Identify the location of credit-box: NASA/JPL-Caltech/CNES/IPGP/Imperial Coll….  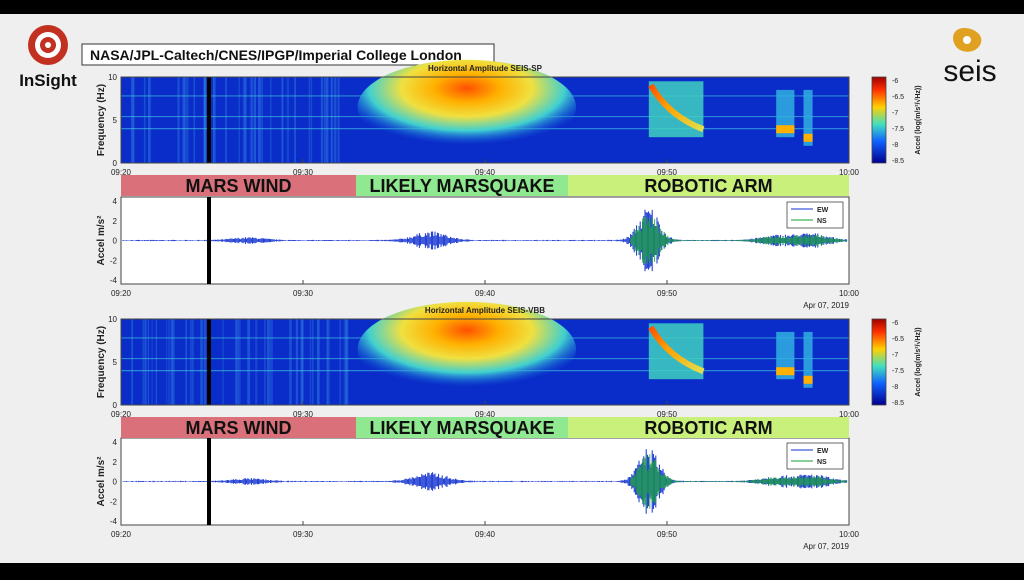
(288, 54).